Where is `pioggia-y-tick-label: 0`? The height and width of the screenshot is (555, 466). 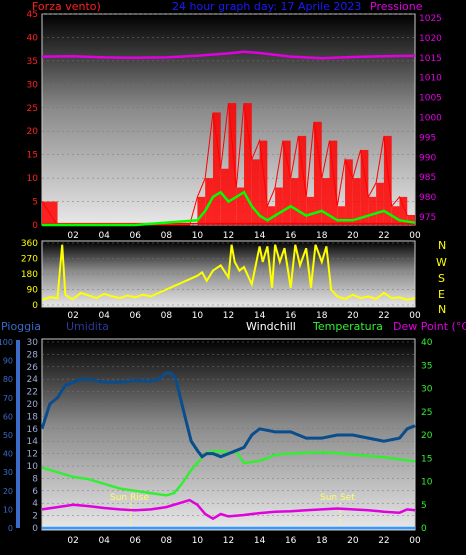
pioggia-y-tick-label: 0 is located at coordinates (10, 528).